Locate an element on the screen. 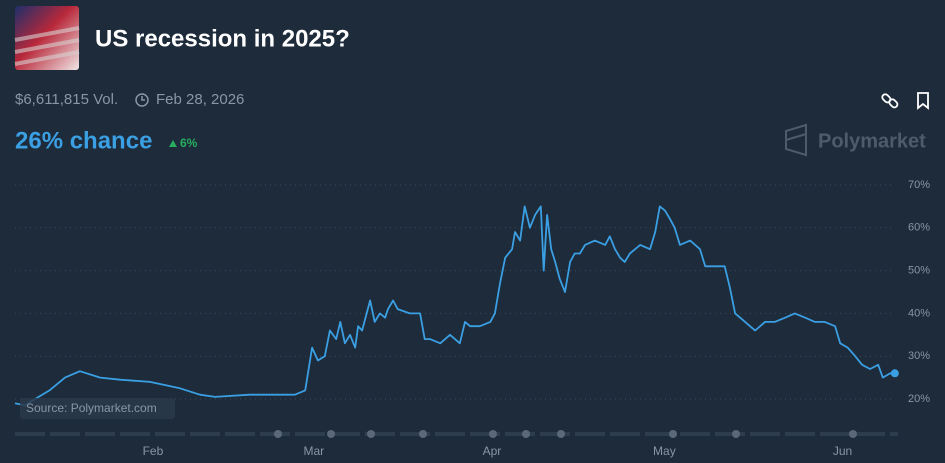 The width and height of the screenshot is (945, 463). y-tick-label: 30% is located at coordinates (919, 356).